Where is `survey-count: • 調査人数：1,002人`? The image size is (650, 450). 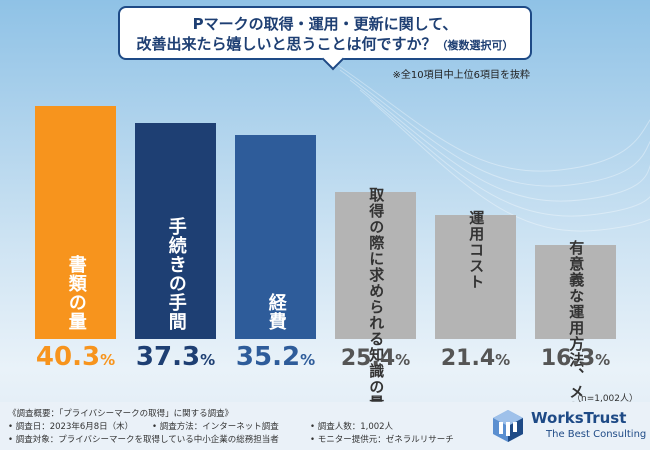
survey-count: • 調査人数：1,002人 is located at coordinates (352, 427).